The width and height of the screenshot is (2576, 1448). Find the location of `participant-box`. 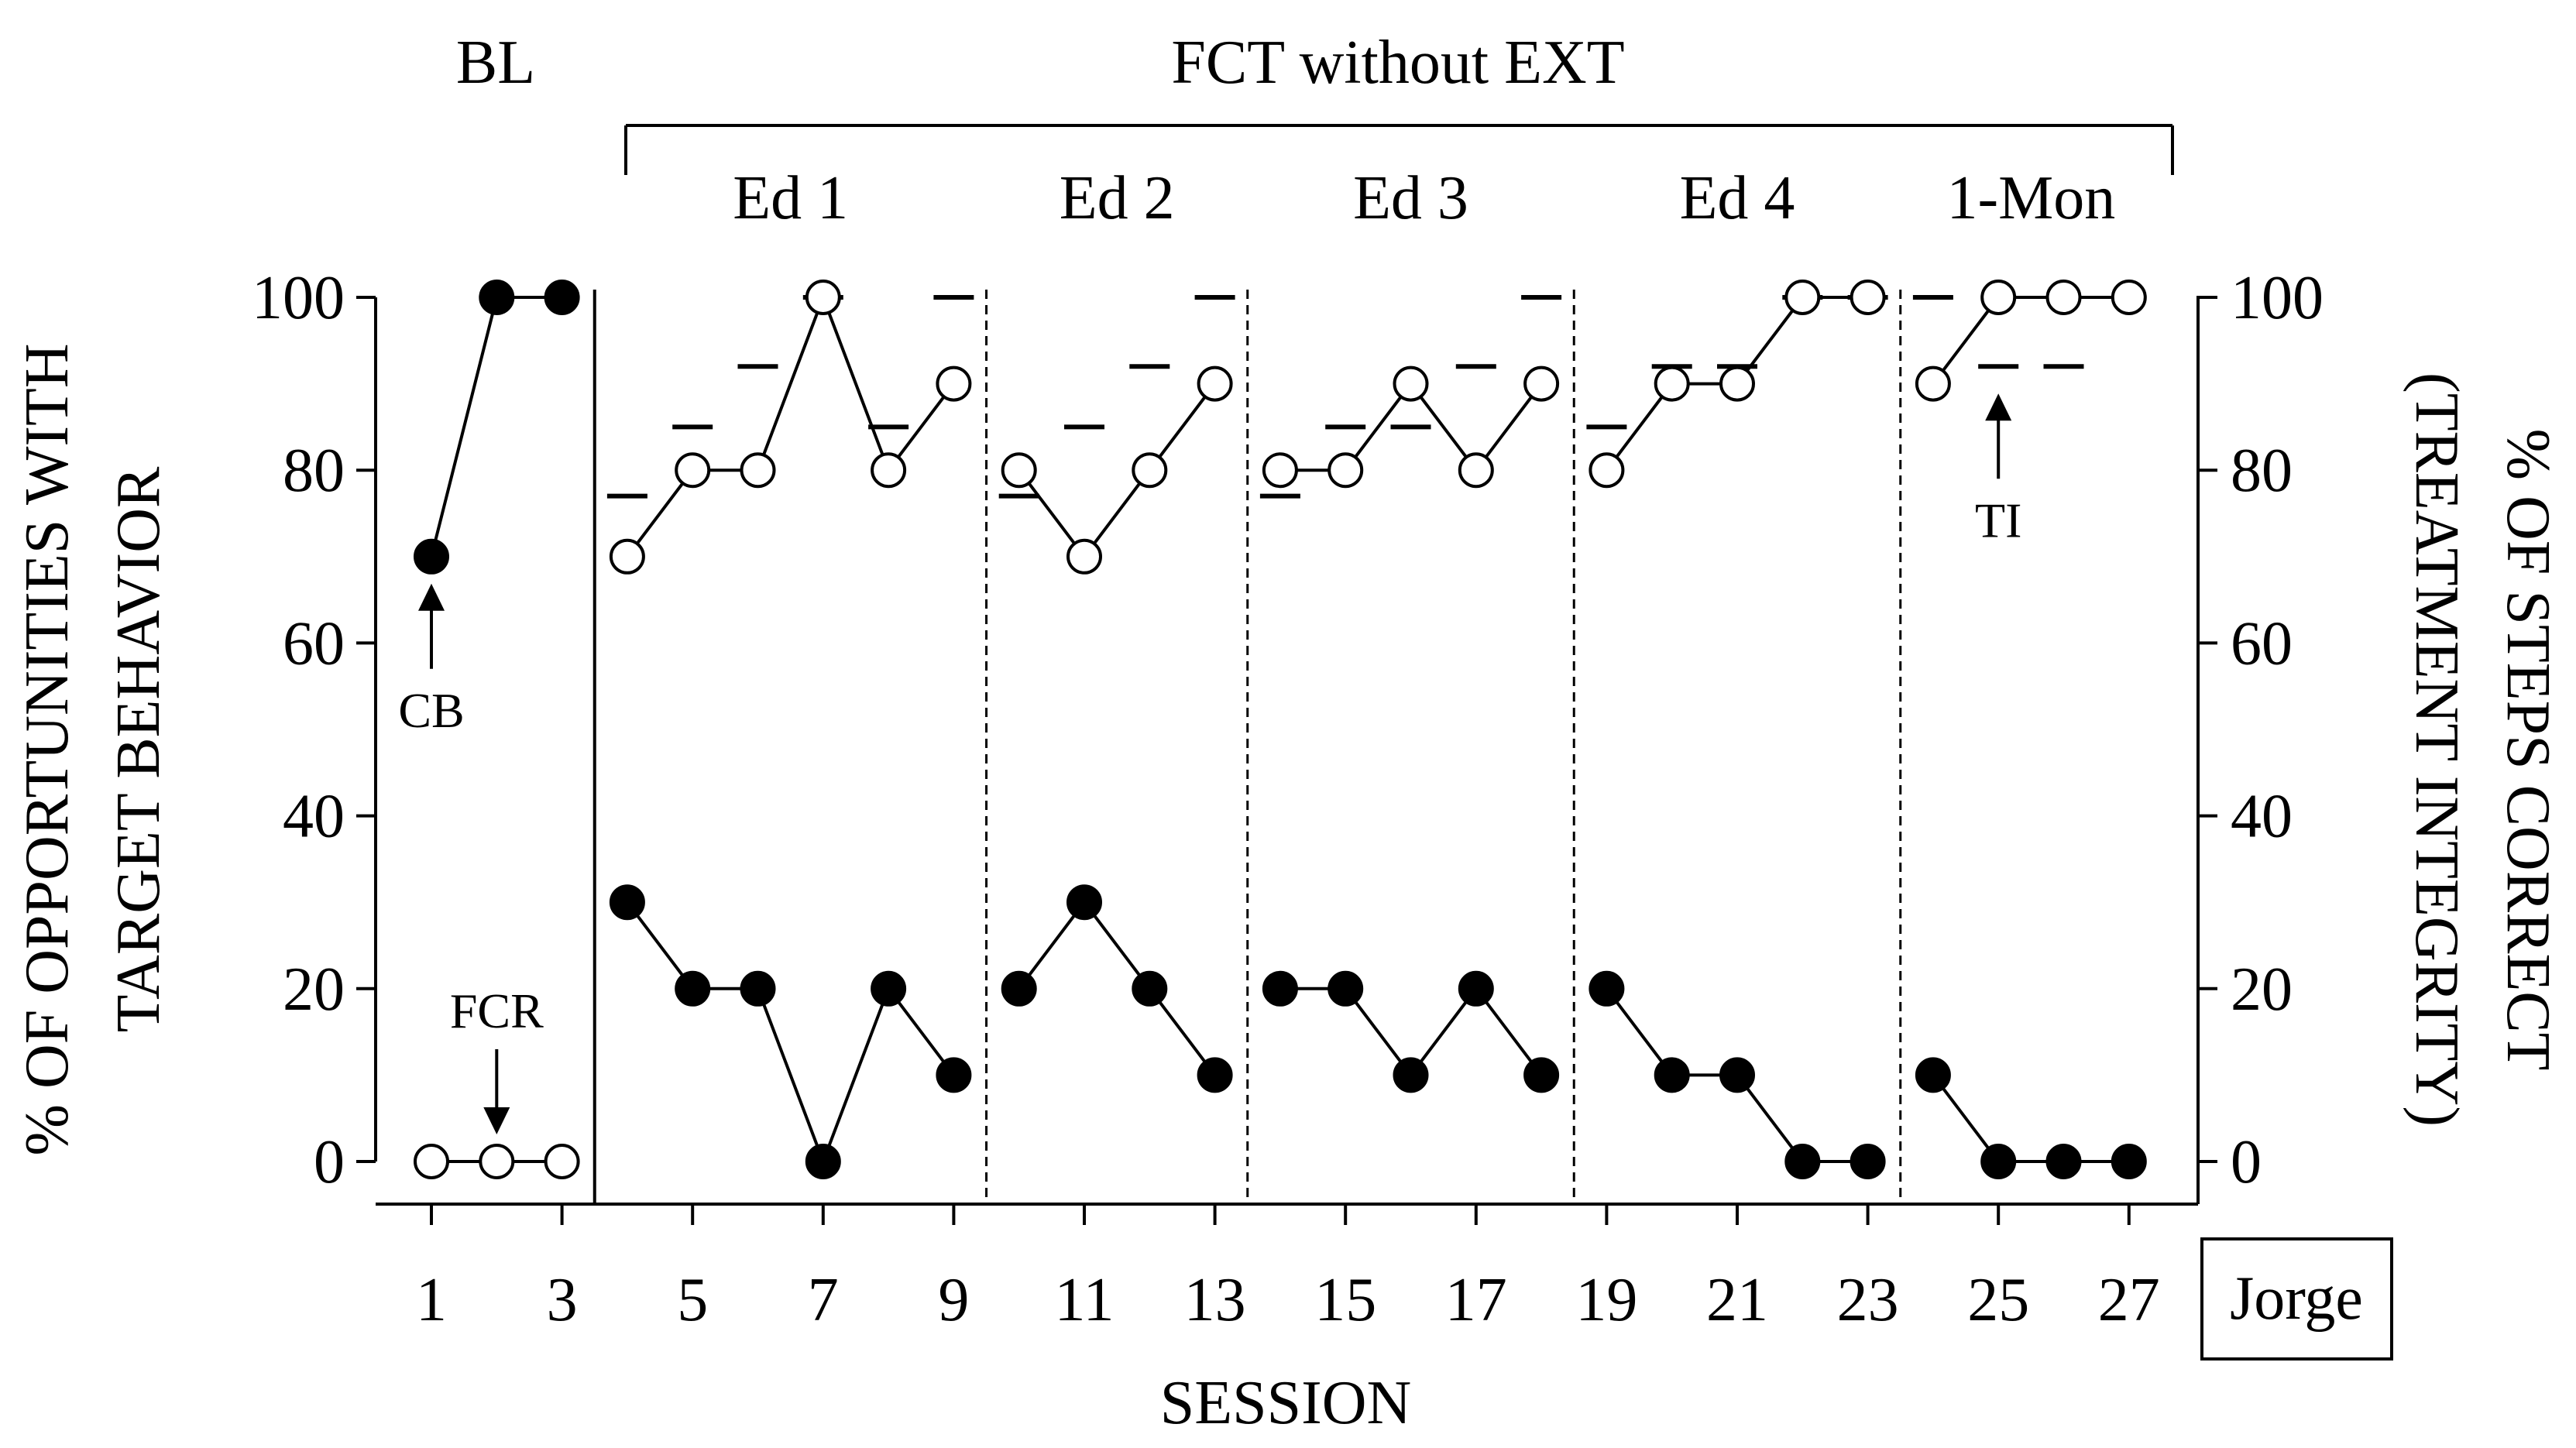

participant-box is located at coordinates (2296, 1299).